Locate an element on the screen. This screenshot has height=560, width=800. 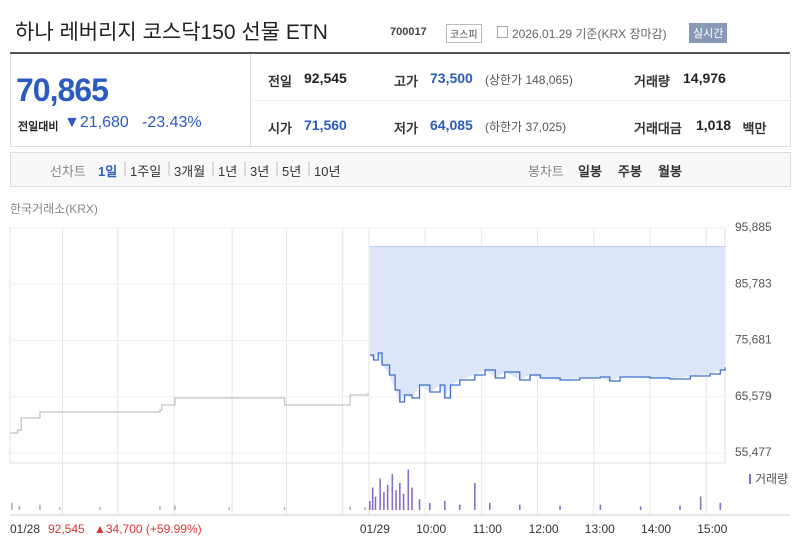
market-badge: 코스피 is located at coordinates (464, 33).